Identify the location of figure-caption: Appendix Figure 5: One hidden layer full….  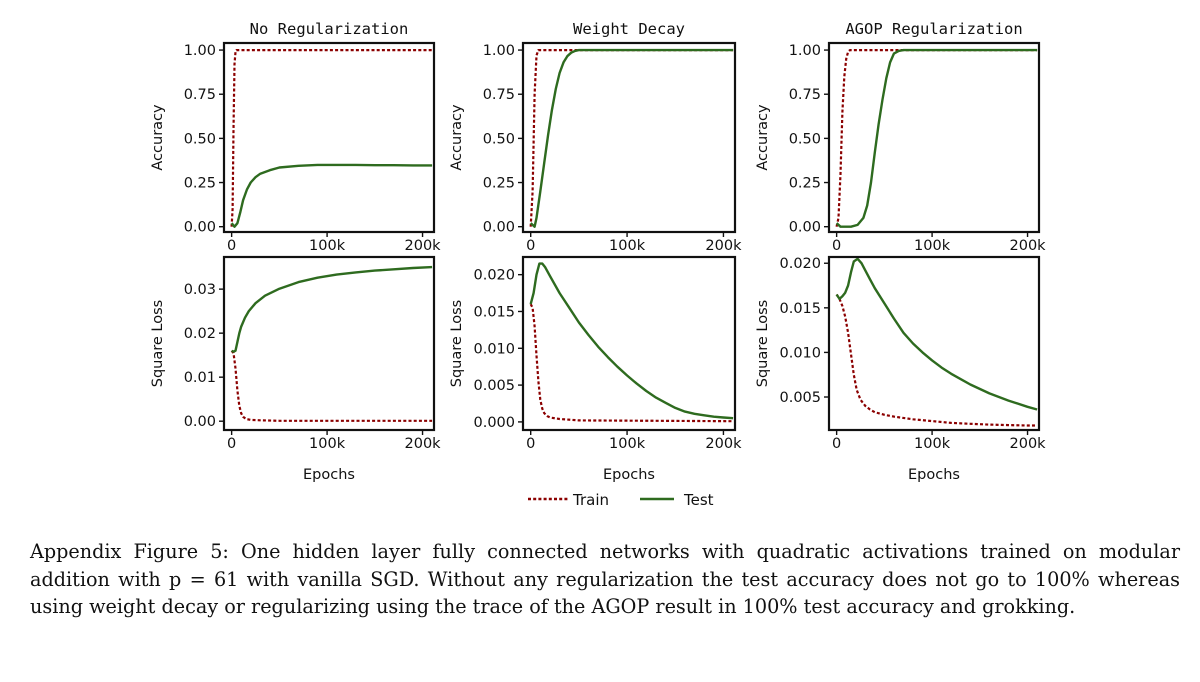
(605, 579).